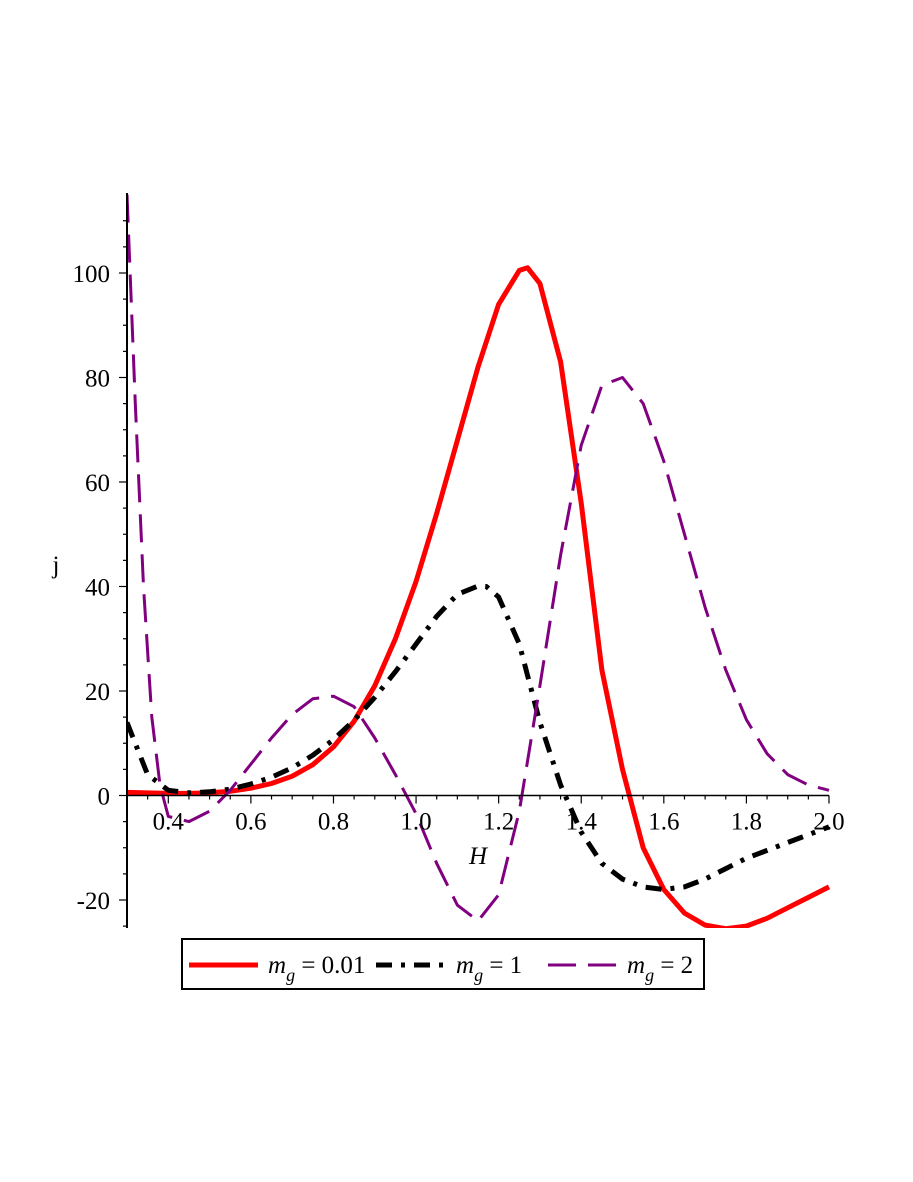  I want to click on y-tick-label: 80, so click(97, 379).